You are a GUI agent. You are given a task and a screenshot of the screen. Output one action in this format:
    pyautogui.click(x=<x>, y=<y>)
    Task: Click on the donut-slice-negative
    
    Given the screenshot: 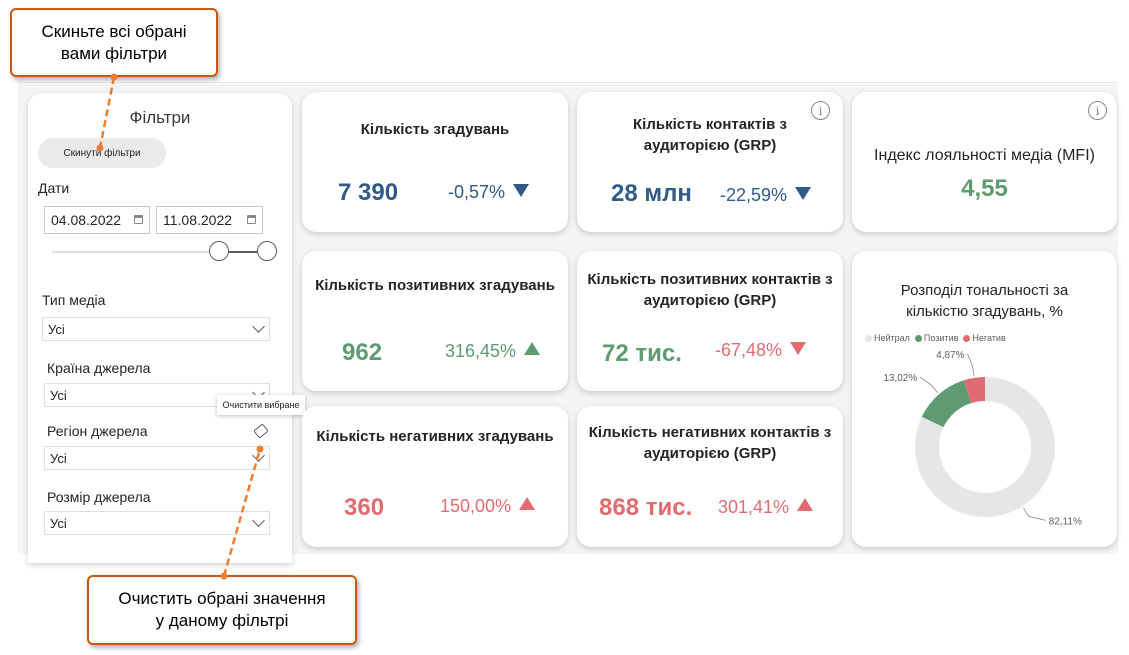 What is the action you would take?
    pyautogui.click(x=974, y=390)
    